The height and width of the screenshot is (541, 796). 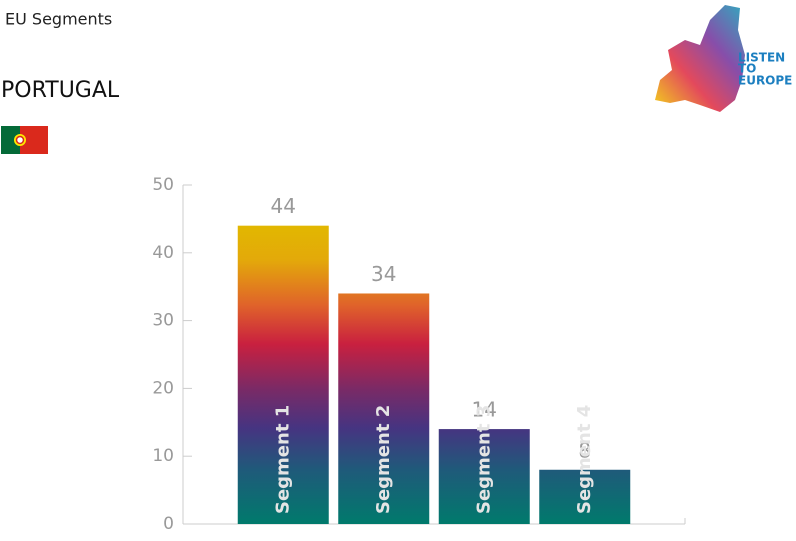 I want to click on y-tick-label: 20, so click(x=163, y=388).